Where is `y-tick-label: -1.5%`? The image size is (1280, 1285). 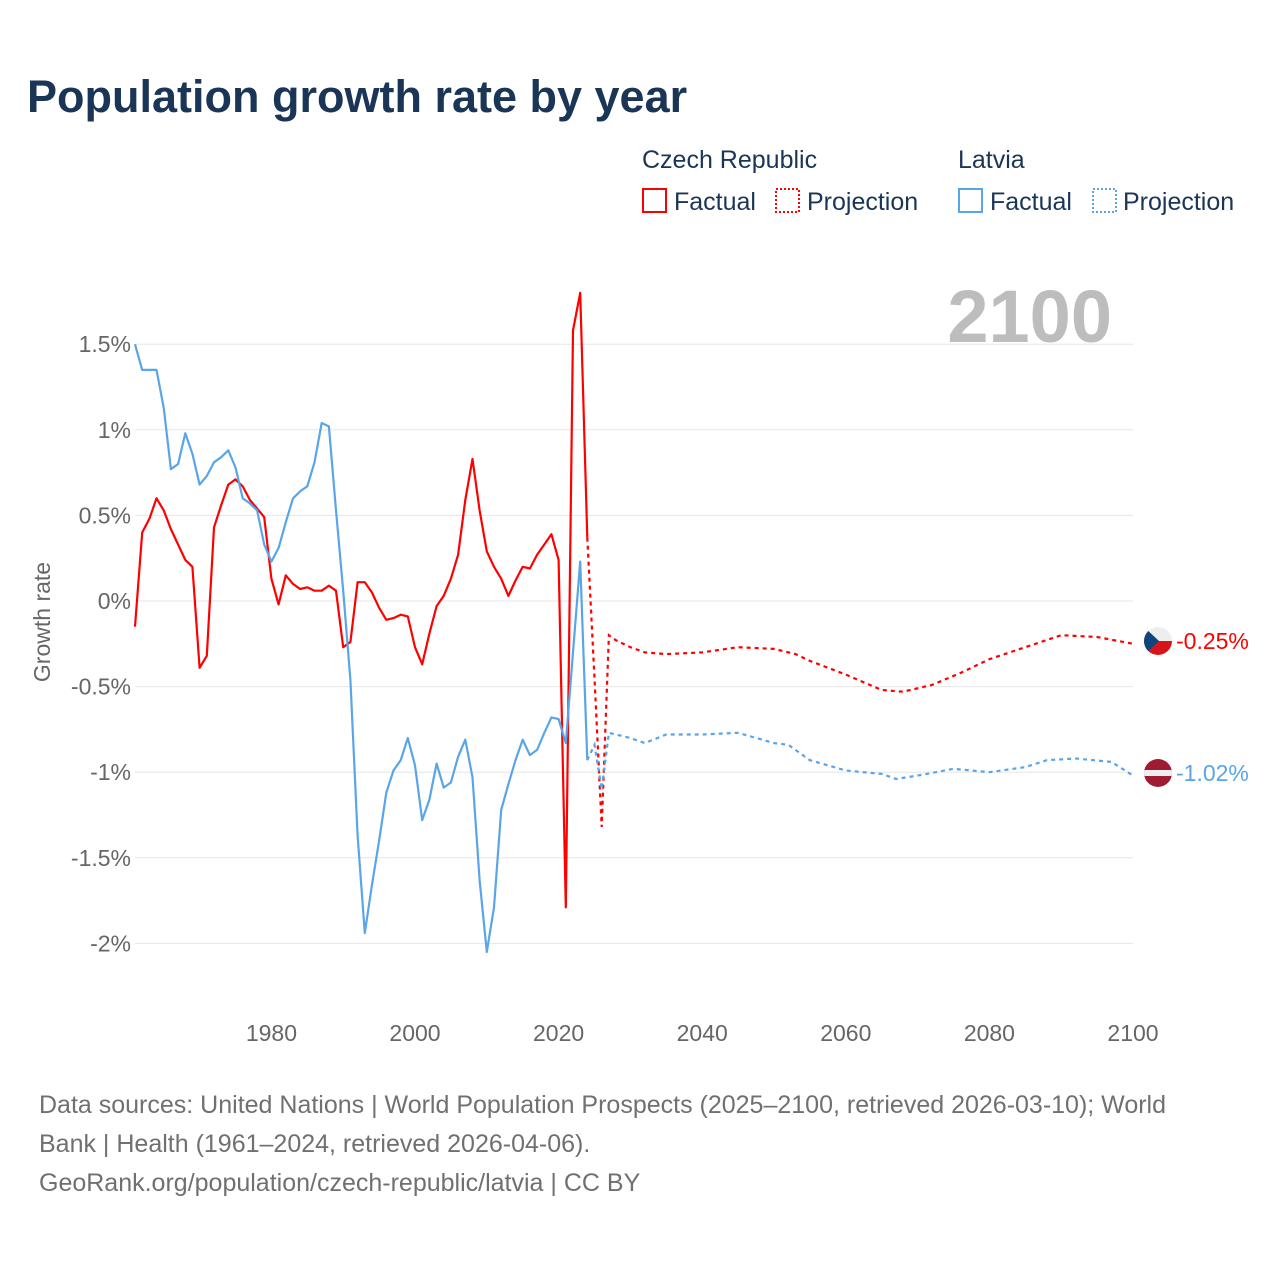
y-tick-label: -1.5% is located at coordinates (101, 858).